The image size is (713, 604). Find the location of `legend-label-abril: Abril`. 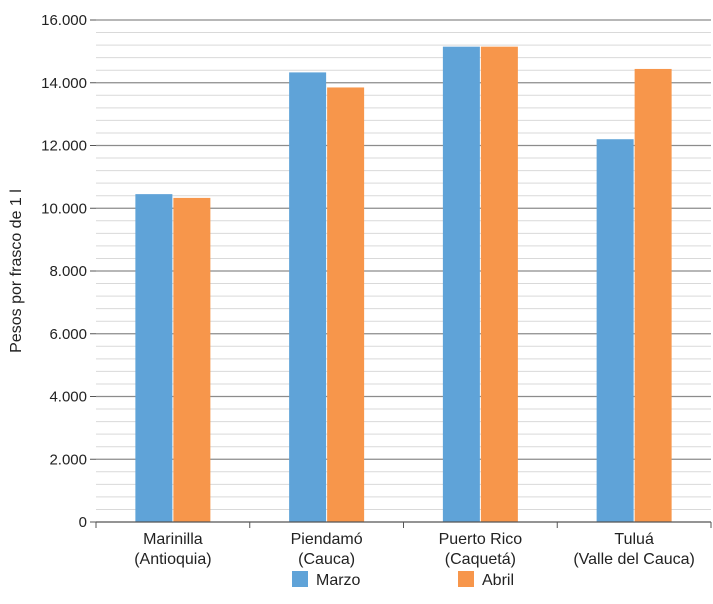

legend-label-abril: Abril is located at coordinates (498, 580).